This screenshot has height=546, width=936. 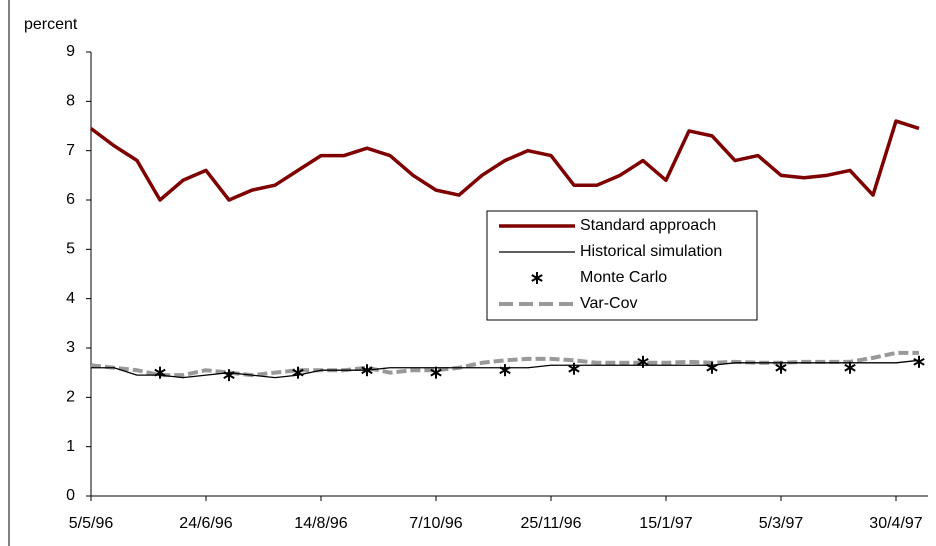 What do you see at coordinates (623, 277) in the screenshot?
I see `legend-label: Monte Carlo` at bounding box center [623, 277].